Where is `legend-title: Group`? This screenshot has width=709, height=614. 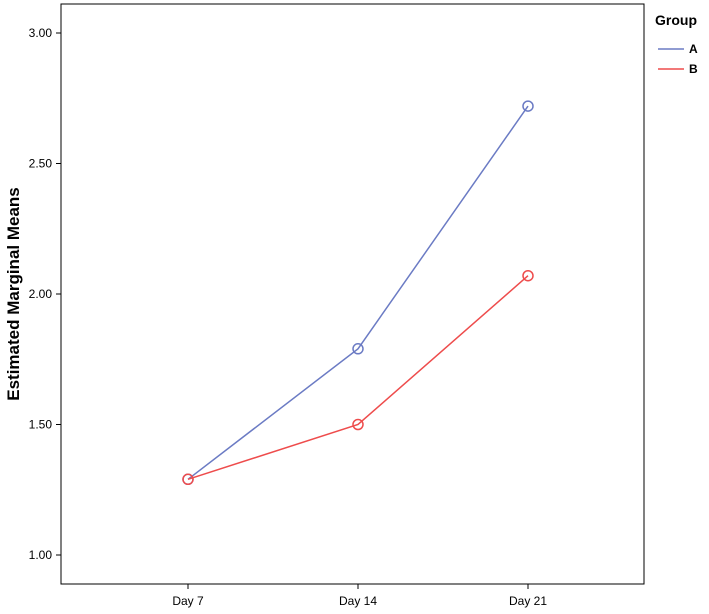 legend-title: Group is located at coordinates (676, 20).